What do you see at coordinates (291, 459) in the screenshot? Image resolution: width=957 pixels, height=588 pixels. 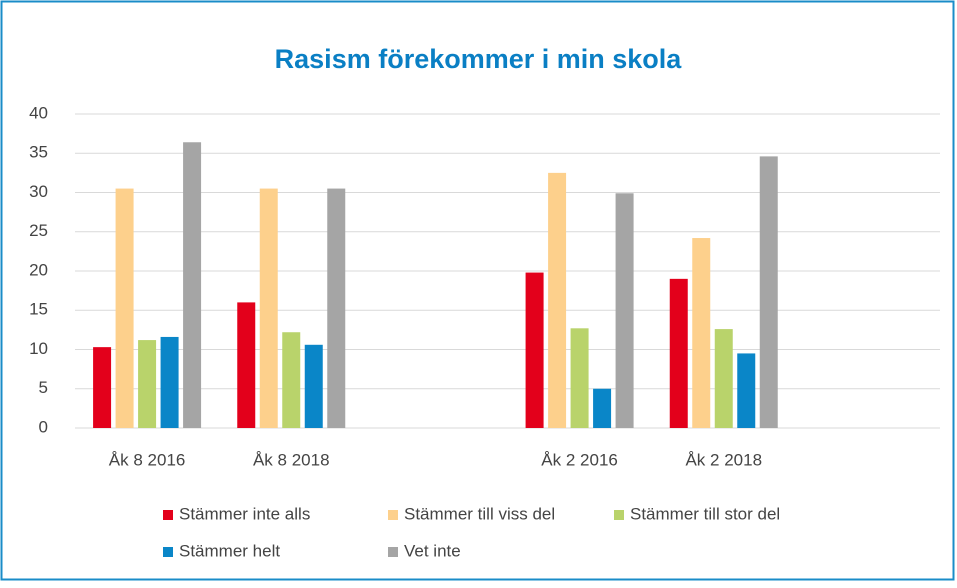 I see `x-tick-label: Åk 8 2018` at bounding box center [291, 459].